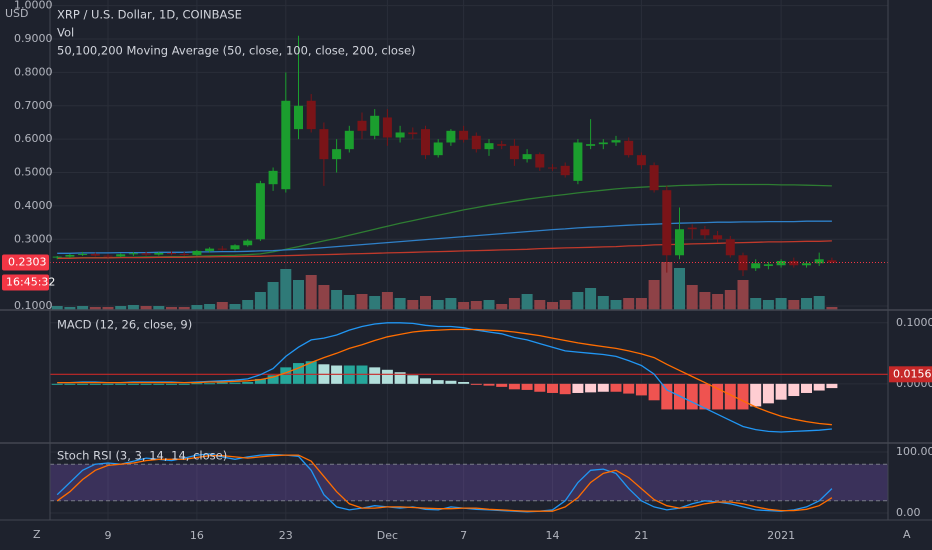 The width and height of the screenshot is (932, 550). Describe the element at coordinates (25, 262) in the screenshot. I see `price-tag` at that location.